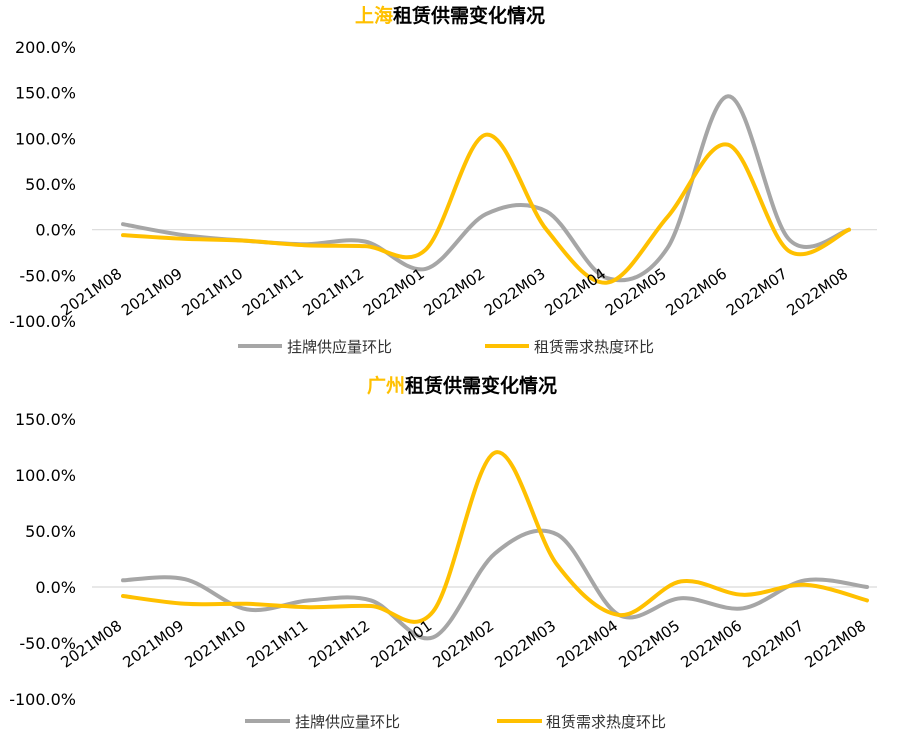 The image size is (901, 735). I want to click on shanghai-chart-title: 上海租赁供需变化情况, so click(450, 15).